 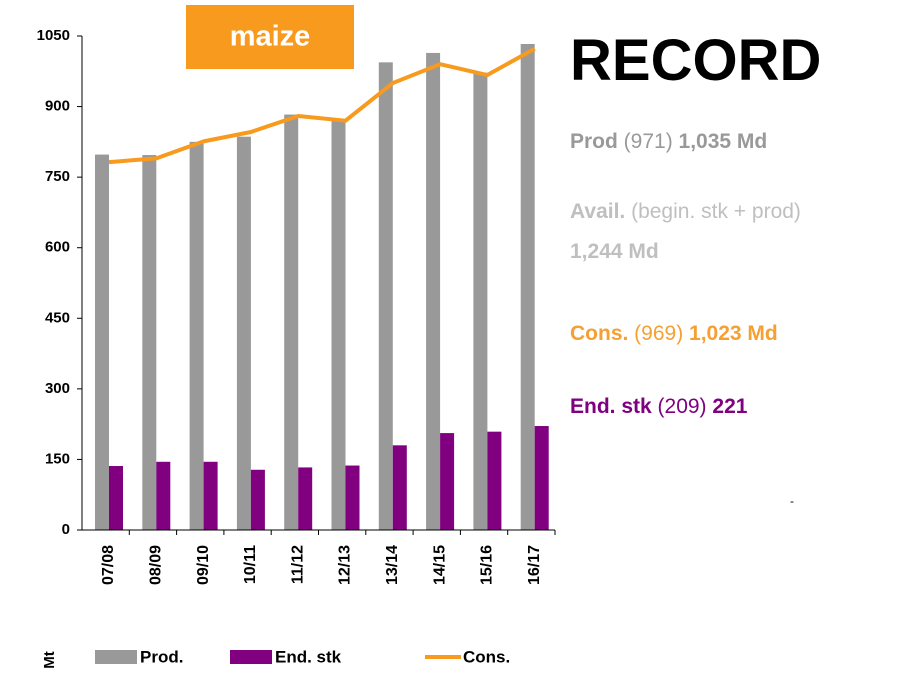 What do you see at coordinates (792, 501) in the screenshot?
I see `note: -` at bounding box center [792, 501].